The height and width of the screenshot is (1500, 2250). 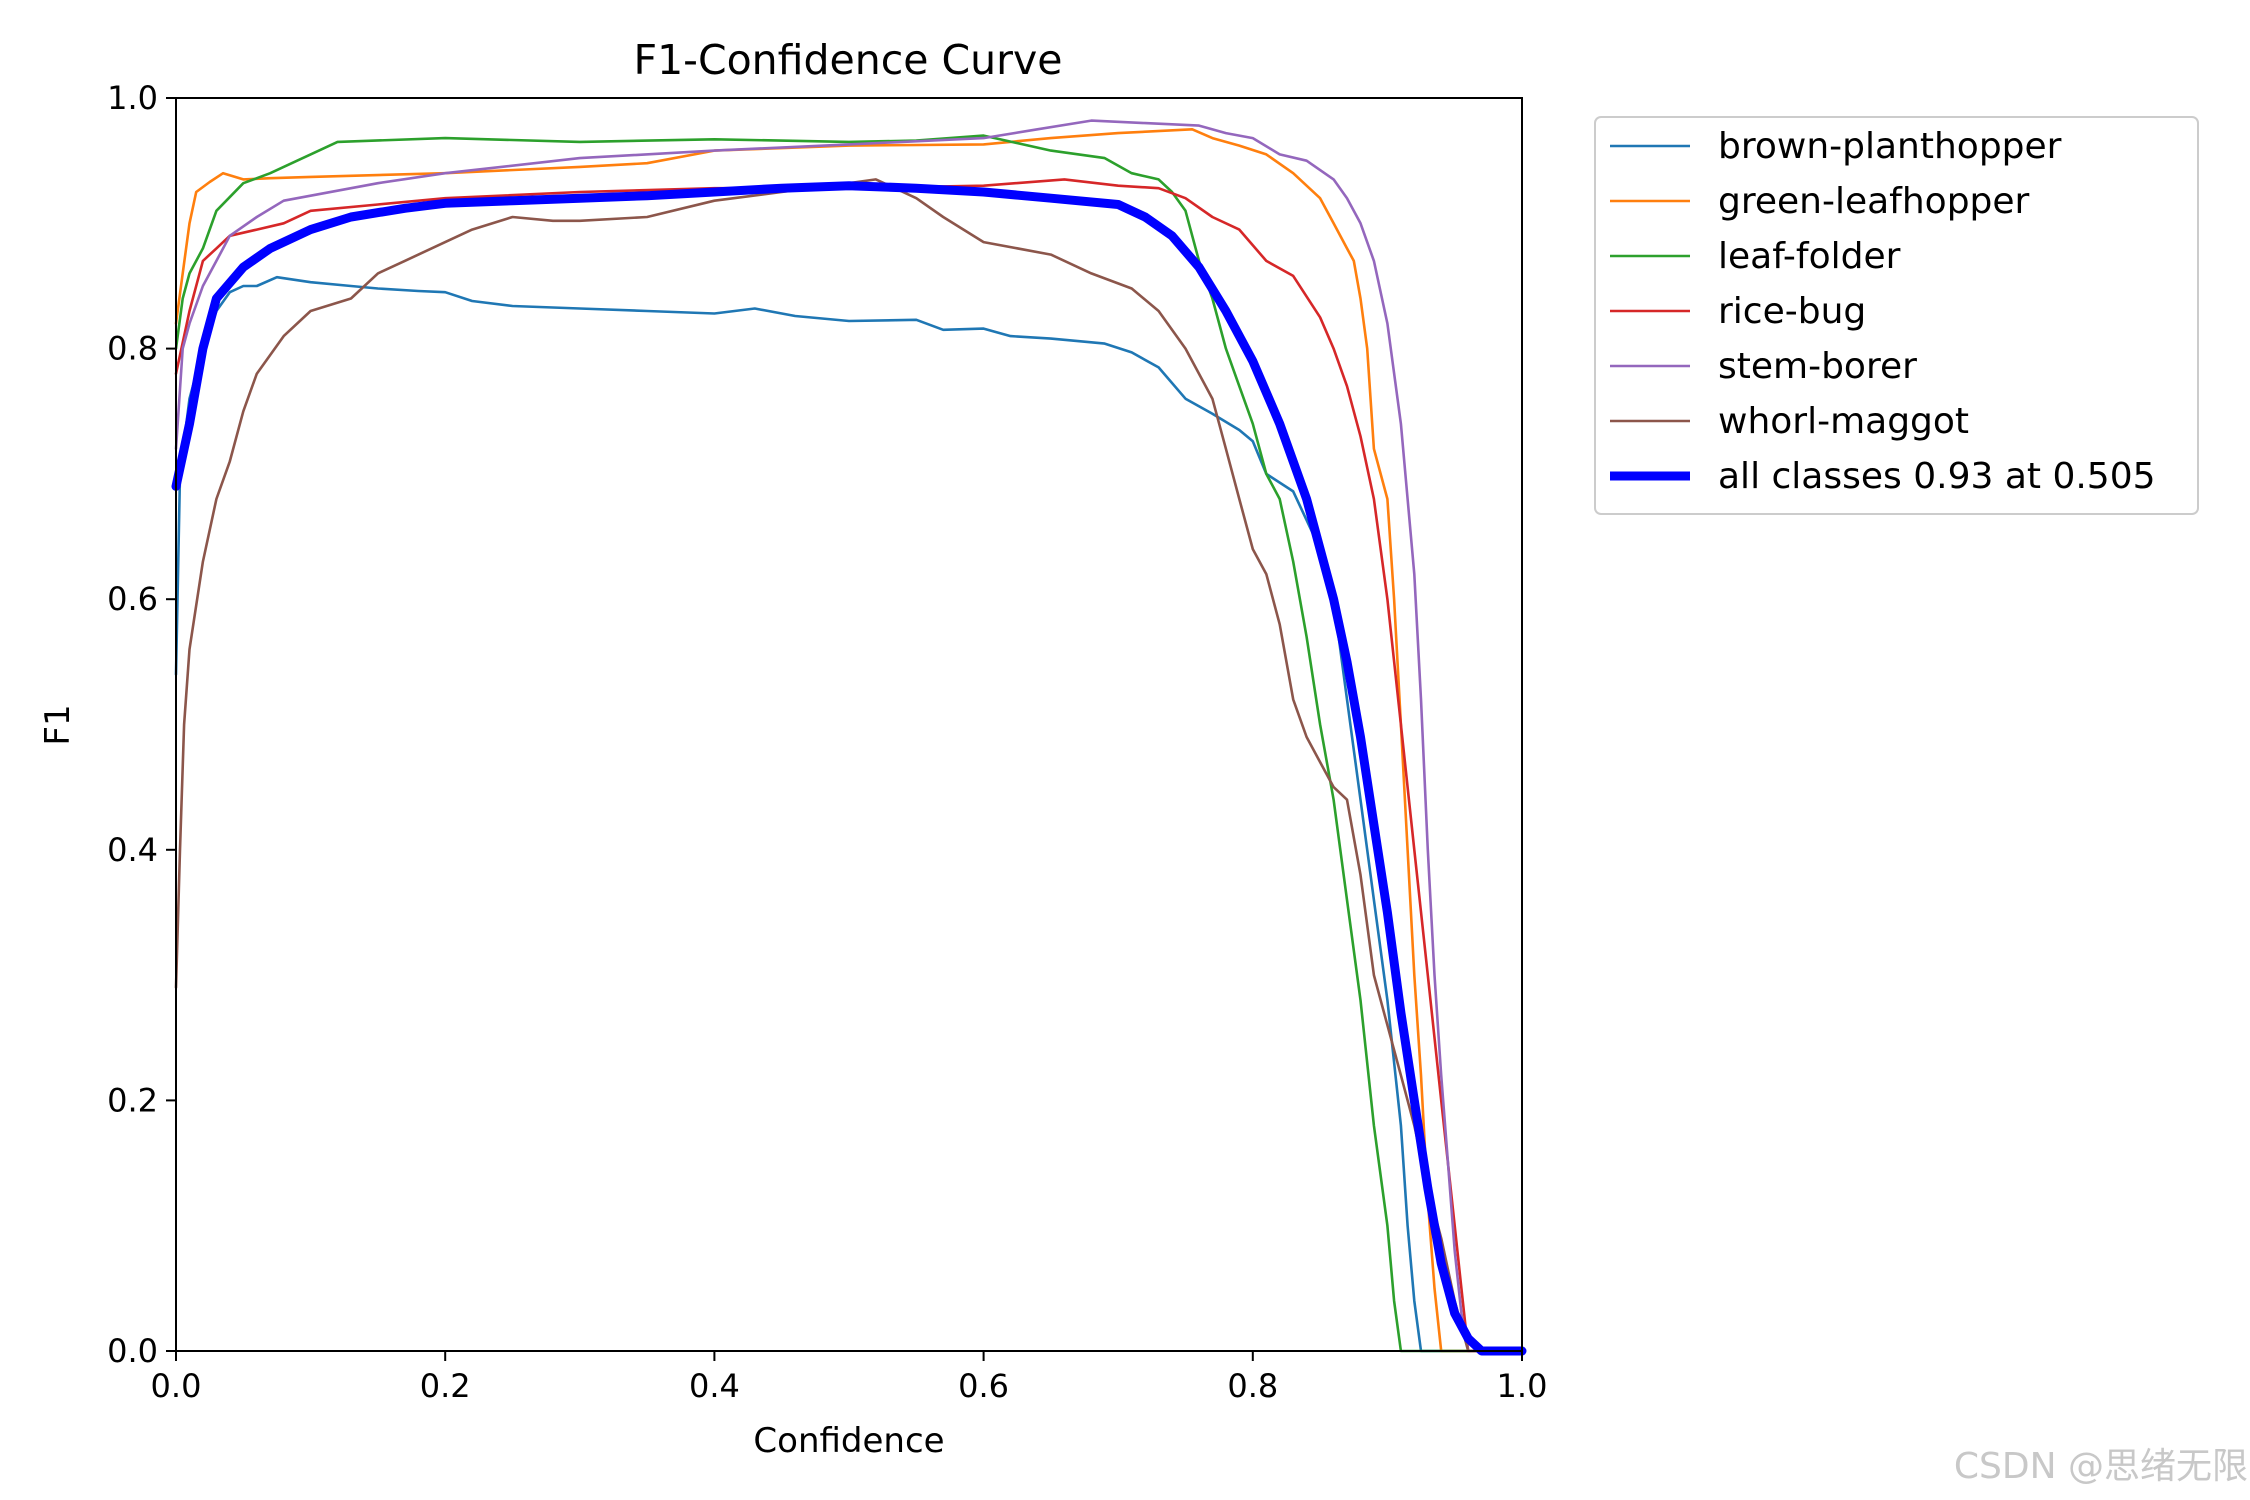 I want to click on legend-label: whorl-maggot, so click(x=1843, y=421).